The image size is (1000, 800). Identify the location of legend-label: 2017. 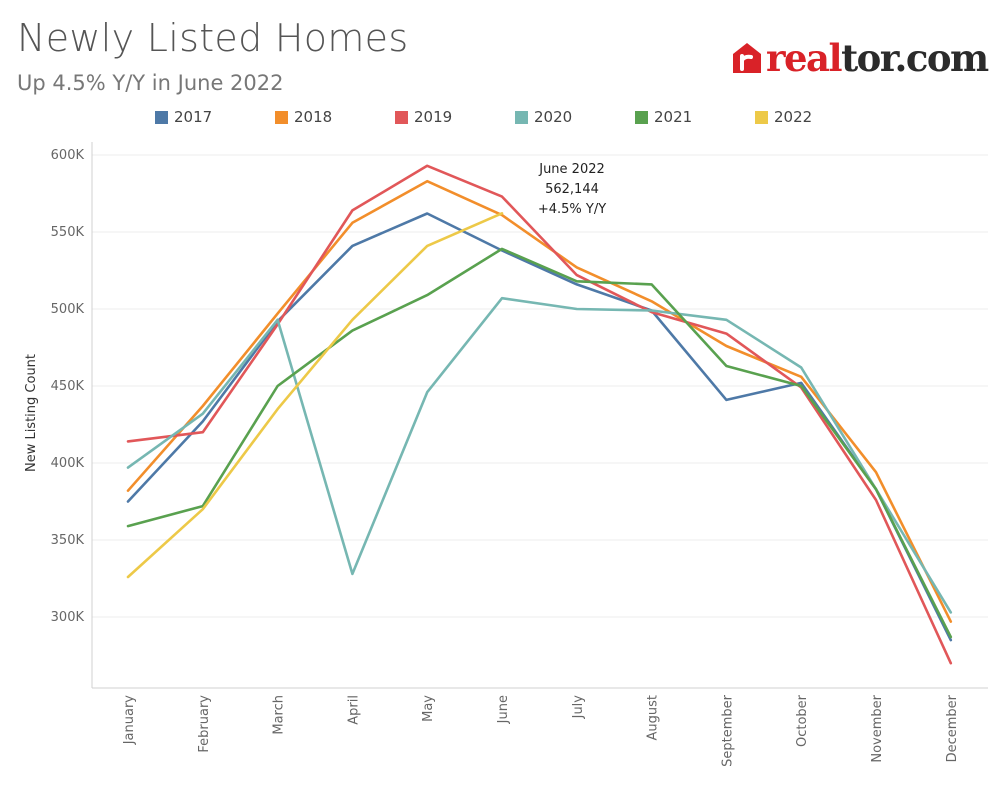
(193, 117).